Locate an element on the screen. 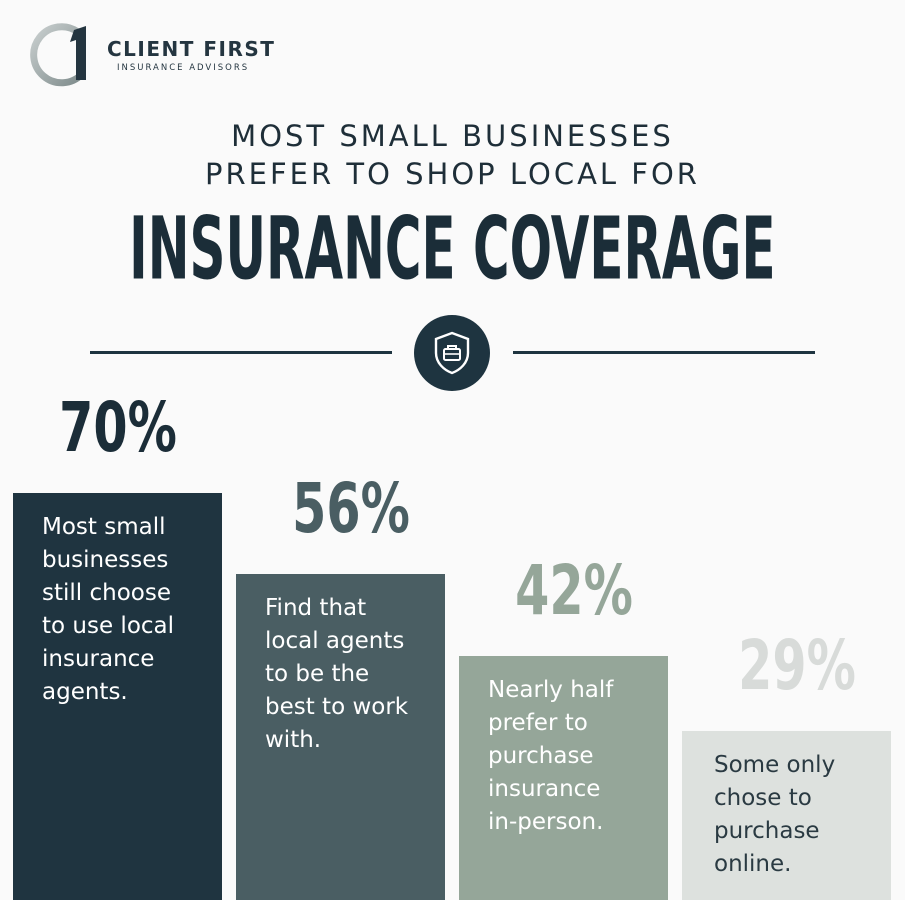 This screenshot has width=905, height=900. bar-description-4: Some only chose to purchase online. is located at coordinates (775, 814).